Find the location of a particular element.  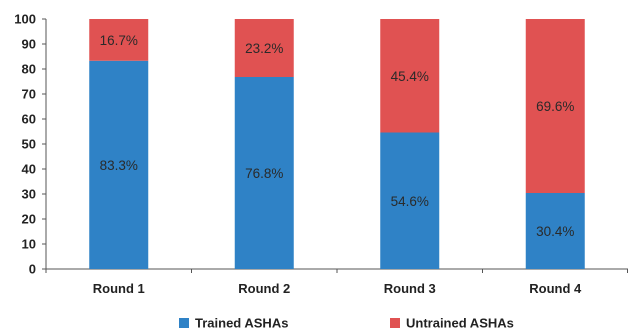

y-tick-label: 80 is located at coordinates (29, 69).